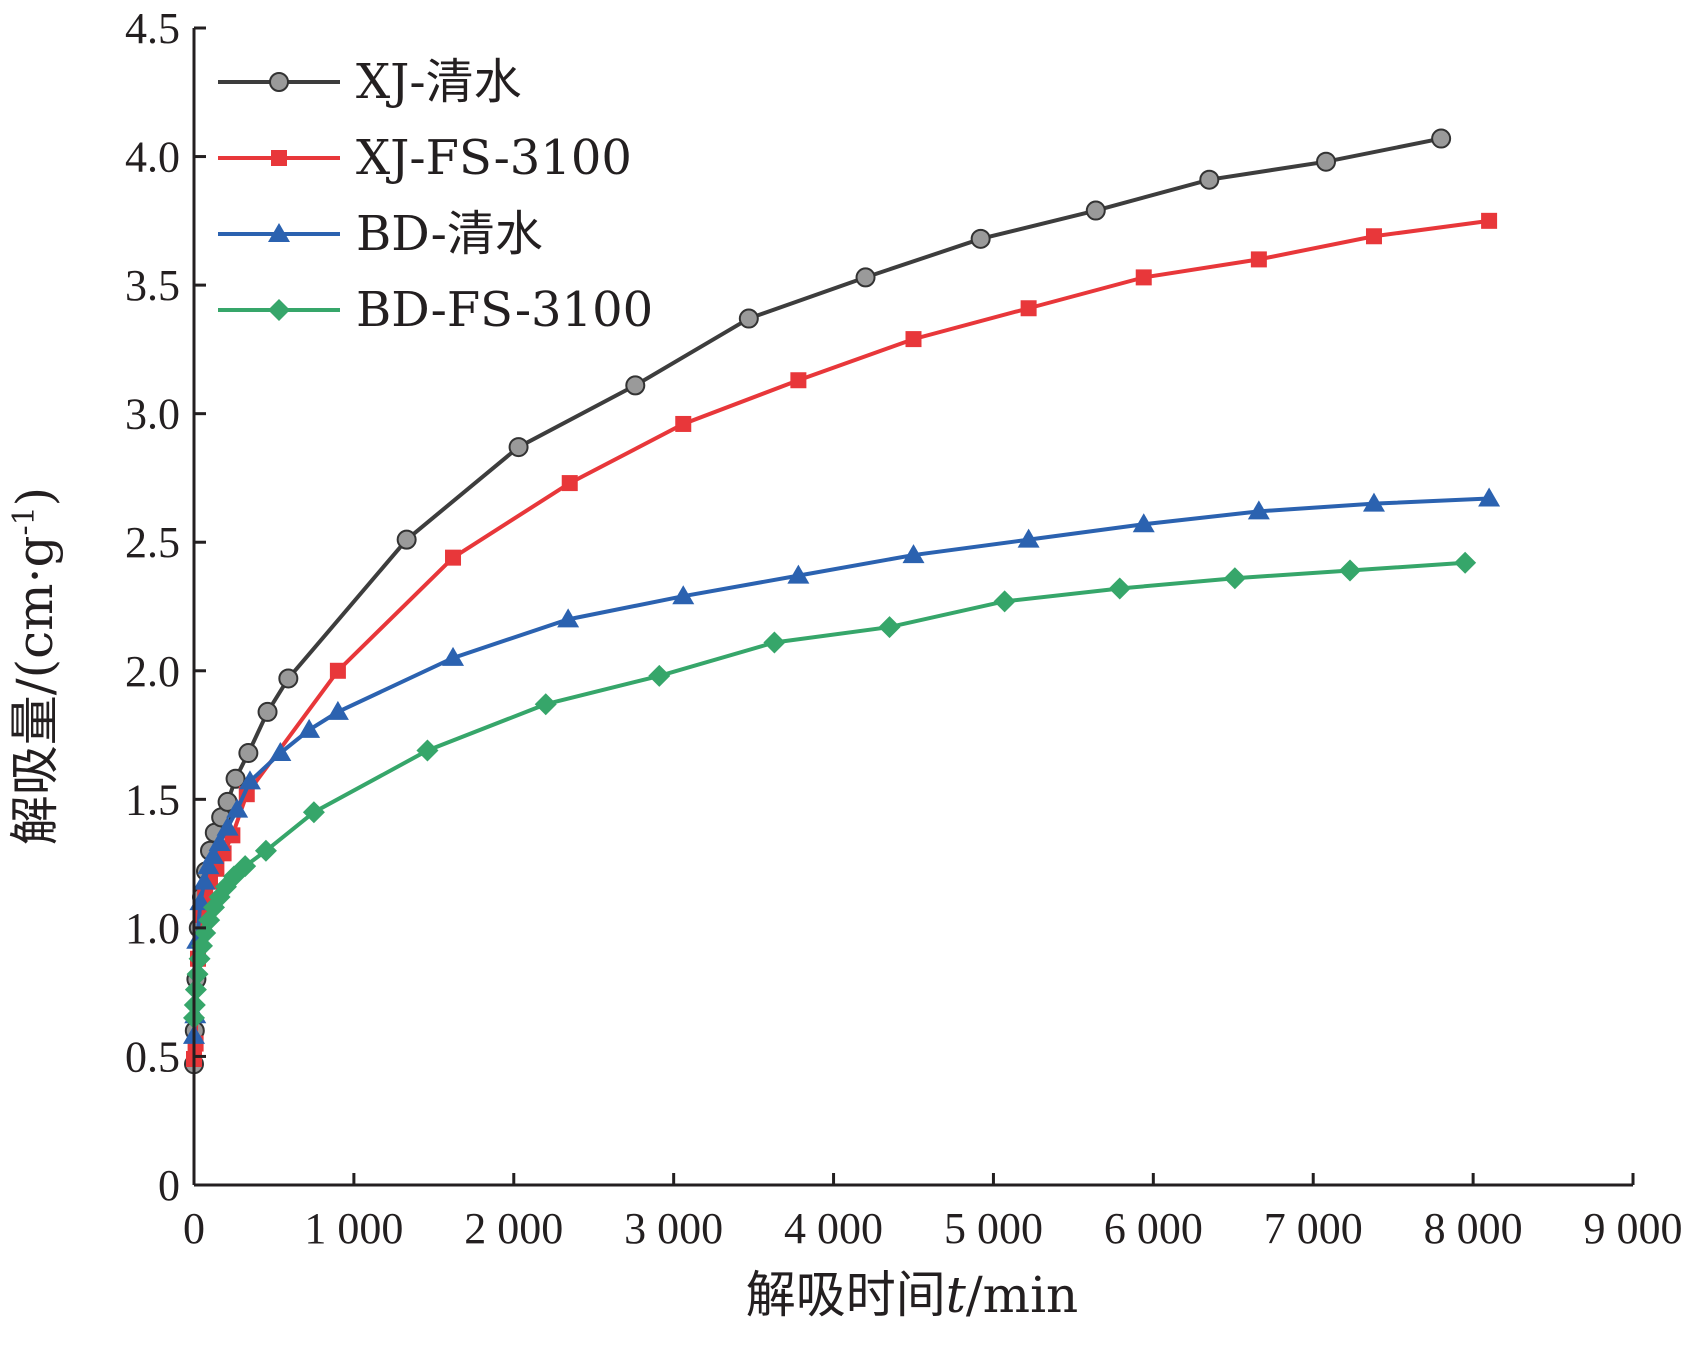 This screenshot has height=1349, width=1703. What do you see at coordinates (1153, 1228) in the screenshot?
I see `x-tick-label: 6 000` at bounding box center [1153, 1228].